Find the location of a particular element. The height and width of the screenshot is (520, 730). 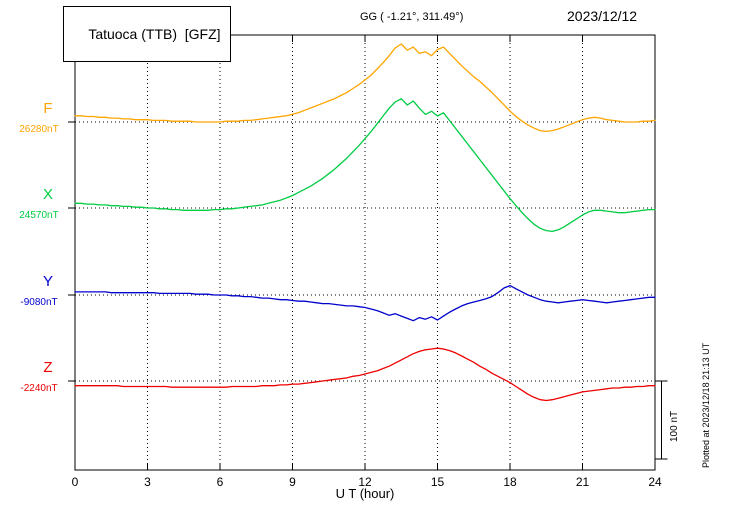

trace-baseline-value-F: 26280nT is located at coordinates (39, 129).